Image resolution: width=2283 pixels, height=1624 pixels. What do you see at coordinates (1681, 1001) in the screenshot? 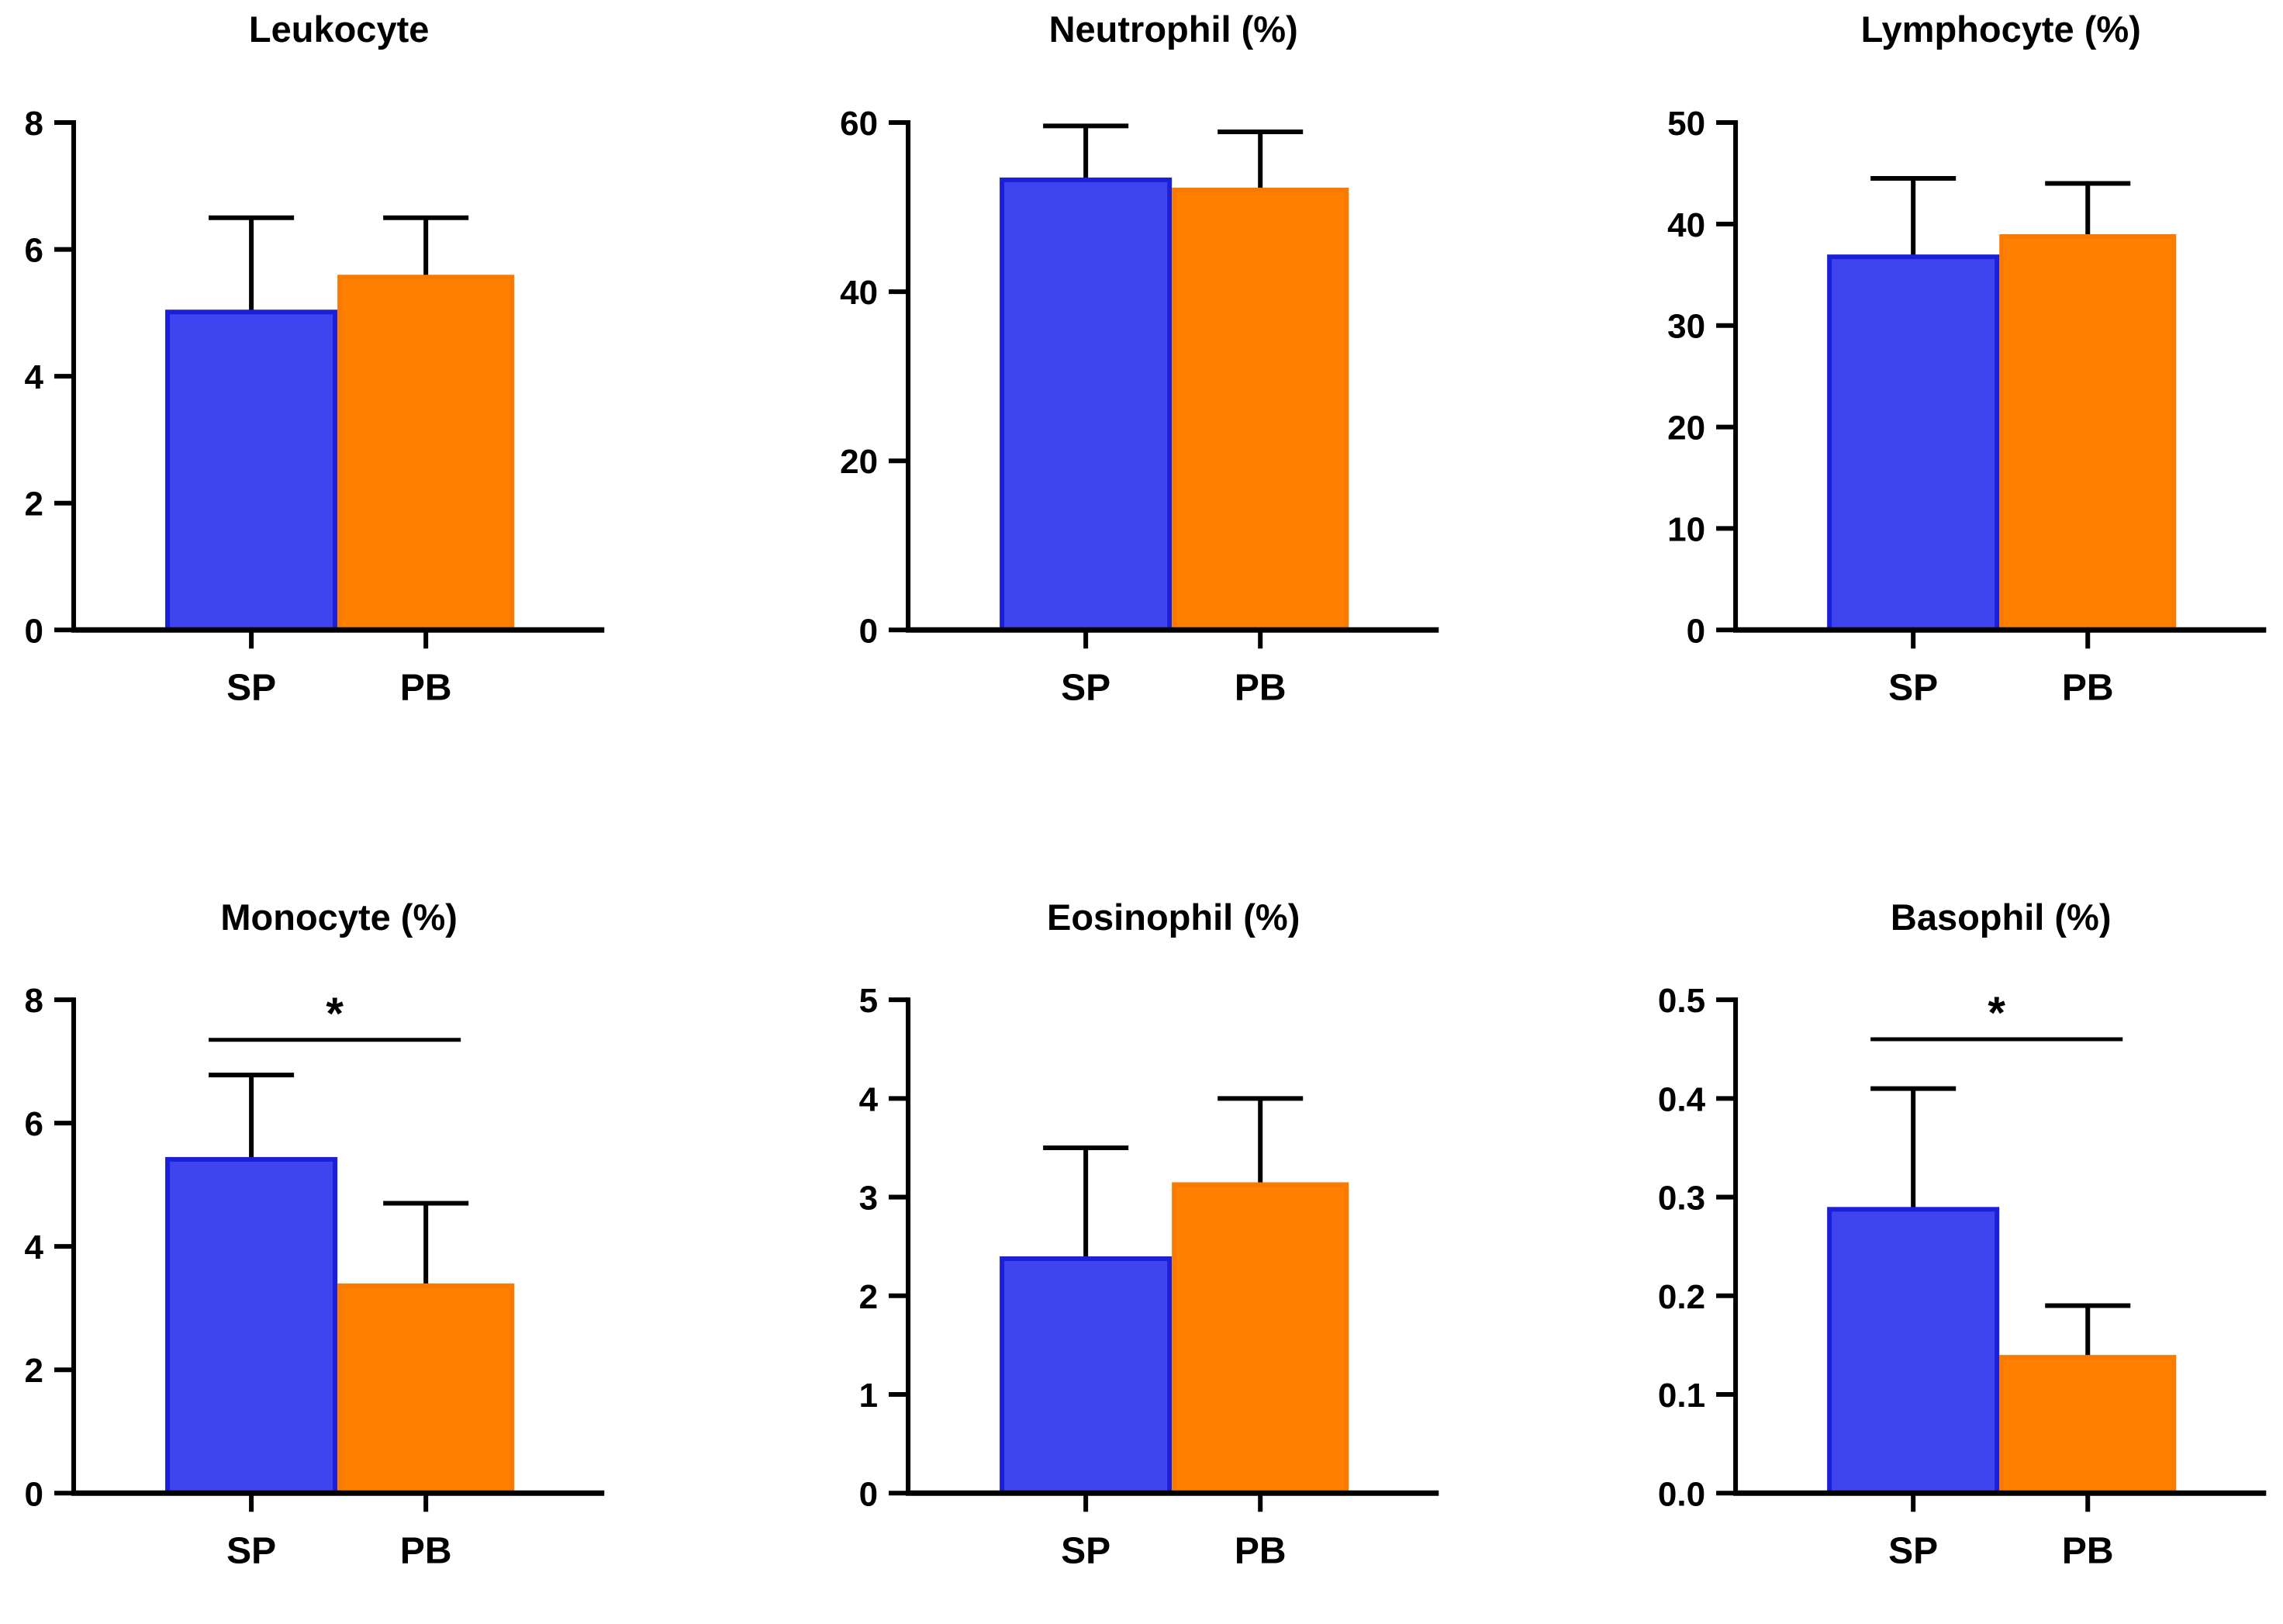
I see `y-tick-label: 0.5` at bounding box center [1681, 1001].